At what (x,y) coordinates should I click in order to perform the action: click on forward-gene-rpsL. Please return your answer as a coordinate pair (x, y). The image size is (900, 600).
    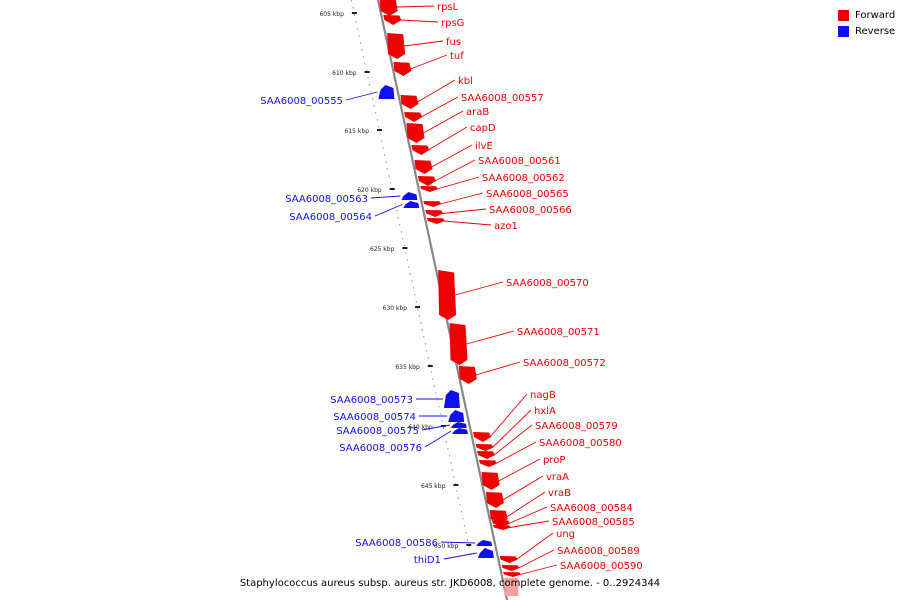
    Looking at the image, I should click on (388, 8).